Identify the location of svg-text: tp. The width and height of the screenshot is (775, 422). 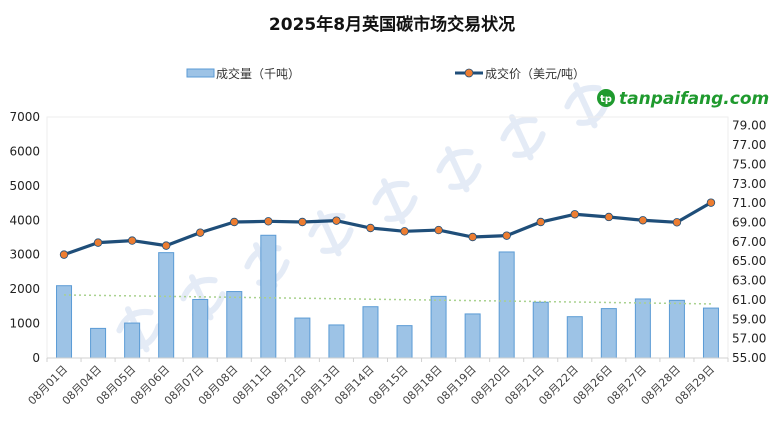
(606, 99).